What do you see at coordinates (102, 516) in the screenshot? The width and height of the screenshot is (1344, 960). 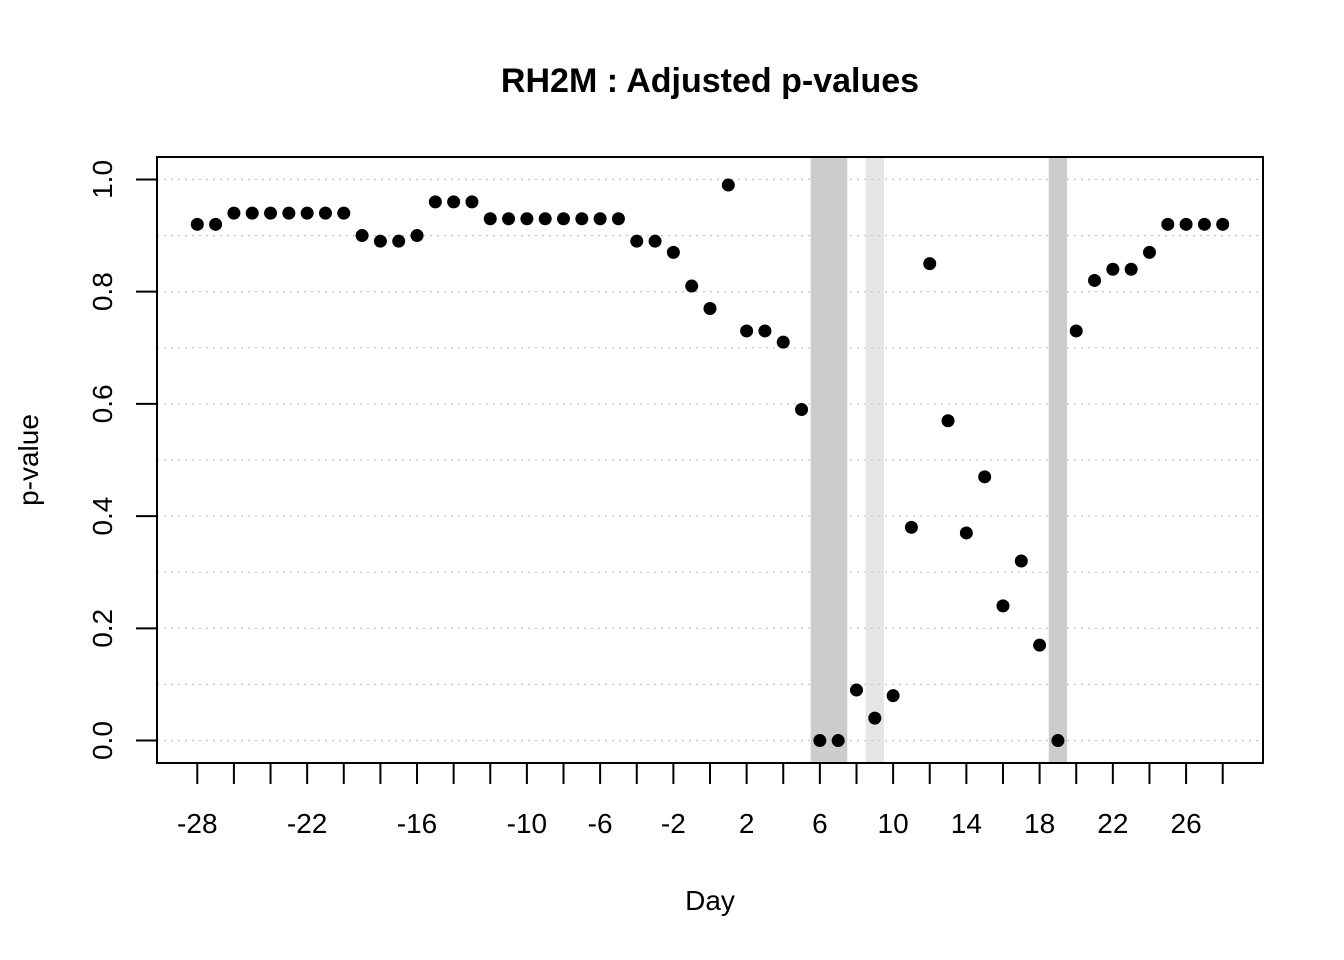 I see `y-tick-label: 0.4` at bounding box center [102, 516].